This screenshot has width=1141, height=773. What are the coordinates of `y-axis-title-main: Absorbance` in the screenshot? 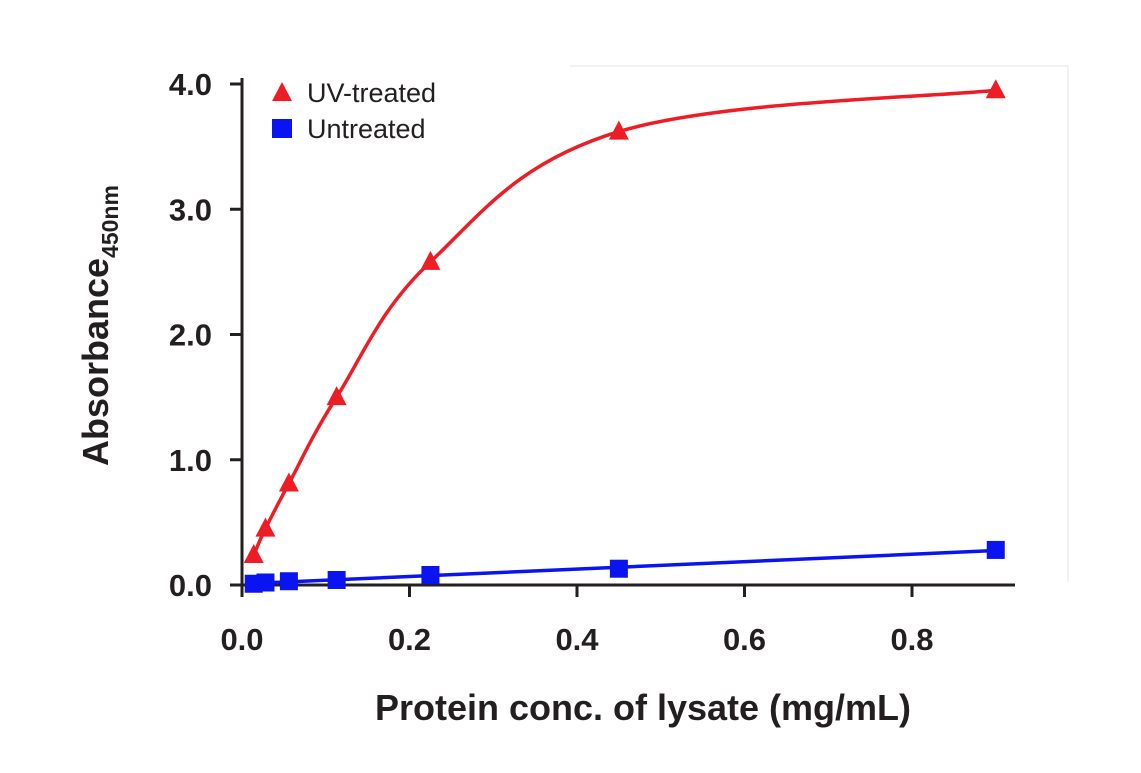 It's located at (95, 362).